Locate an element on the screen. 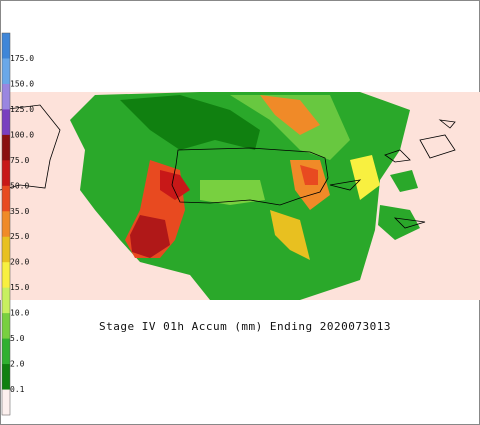 This screenshot has height=425, width=480. legend-label: 10.0 is located at coordinates (19, 313).